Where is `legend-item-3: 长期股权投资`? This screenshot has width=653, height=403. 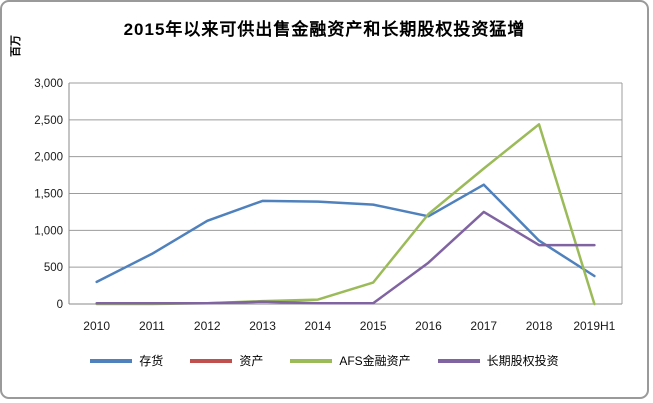 legend-item-3: 长期股权投资 is located at coordinates (498, 360).